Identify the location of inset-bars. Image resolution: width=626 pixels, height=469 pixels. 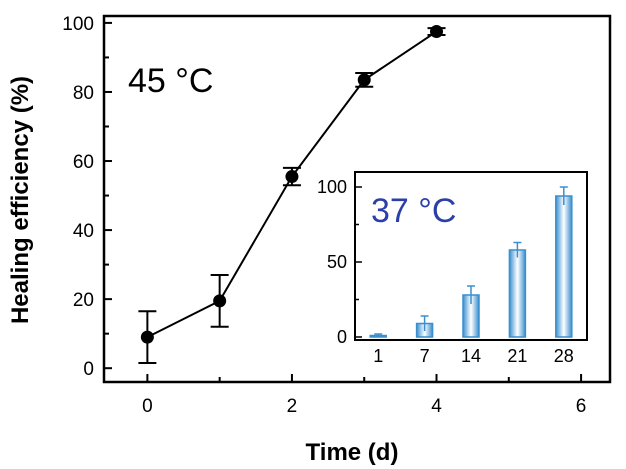
(471, 266).